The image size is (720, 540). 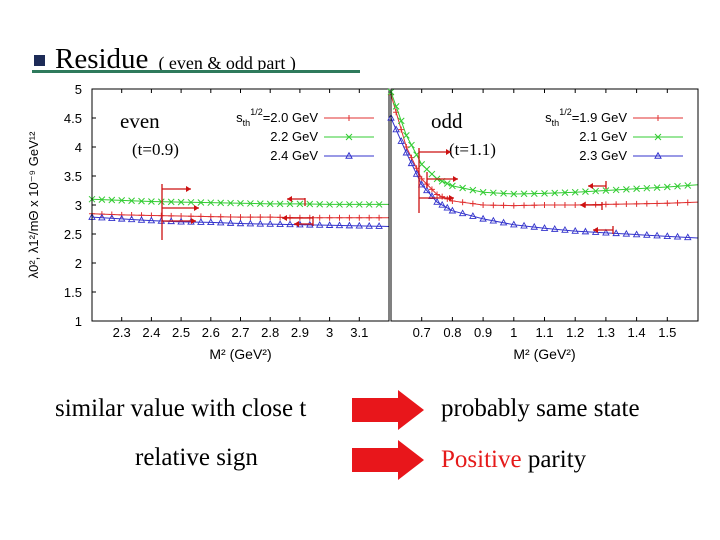 What do you see at coordinates (513, 460) in the screenshot?
I see `caption-positive-parity: Positive parity` at bounding box center [513, 460].